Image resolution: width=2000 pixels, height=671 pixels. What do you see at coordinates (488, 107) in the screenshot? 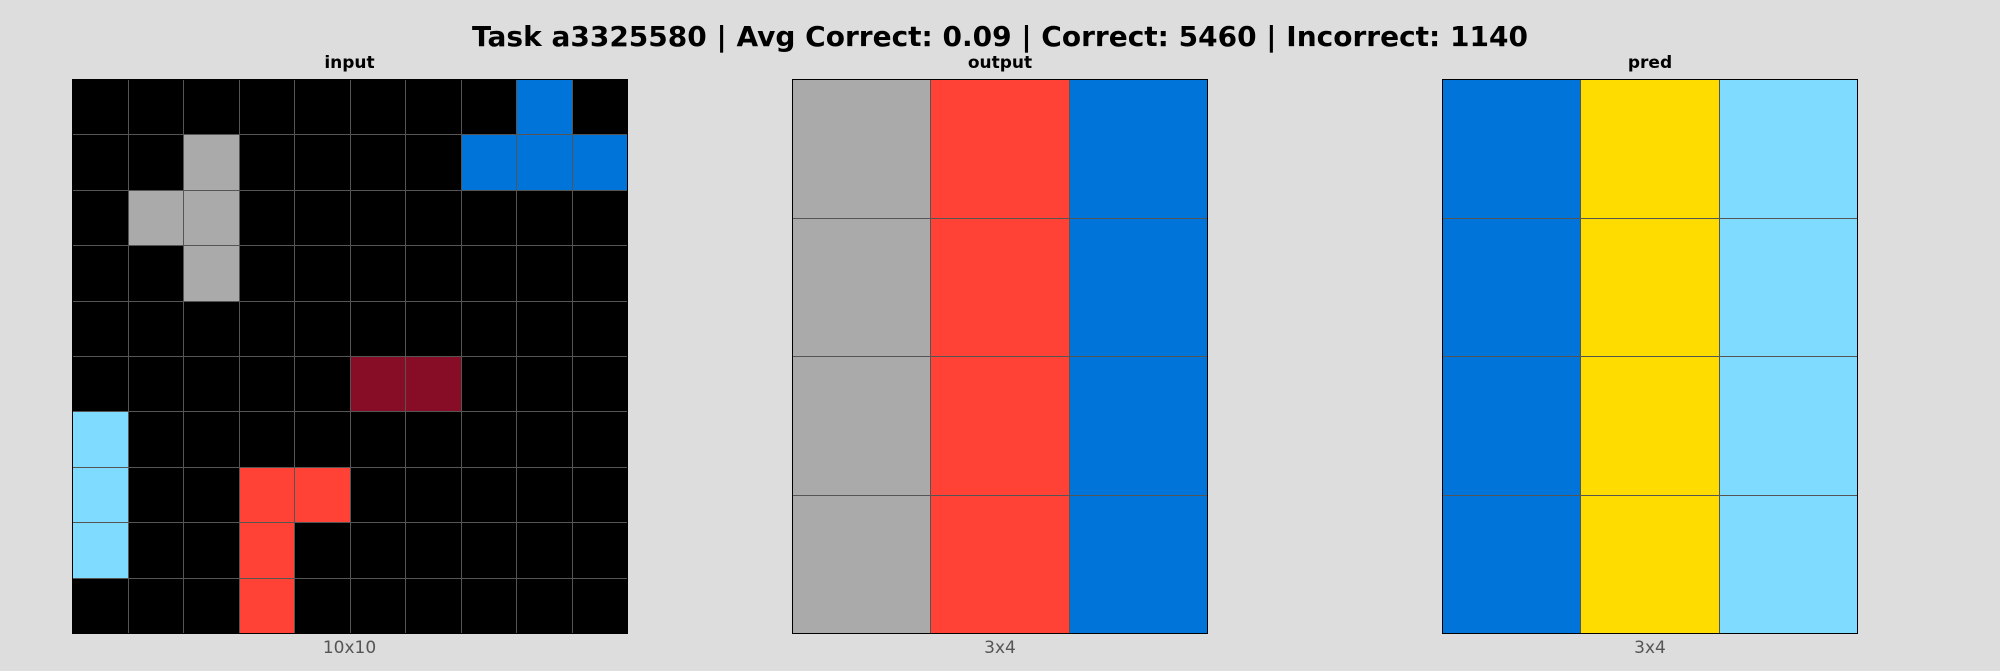
I see `input-cell-r0-c7` at bounding box center [488, 107].